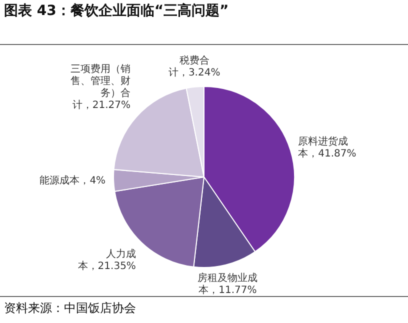 This screenshot has width=408, height=323. Describe the element at coordinates (228, 284) in the screenshot. I see `slice-label: 房租及物业成本，11.77%` at that location.